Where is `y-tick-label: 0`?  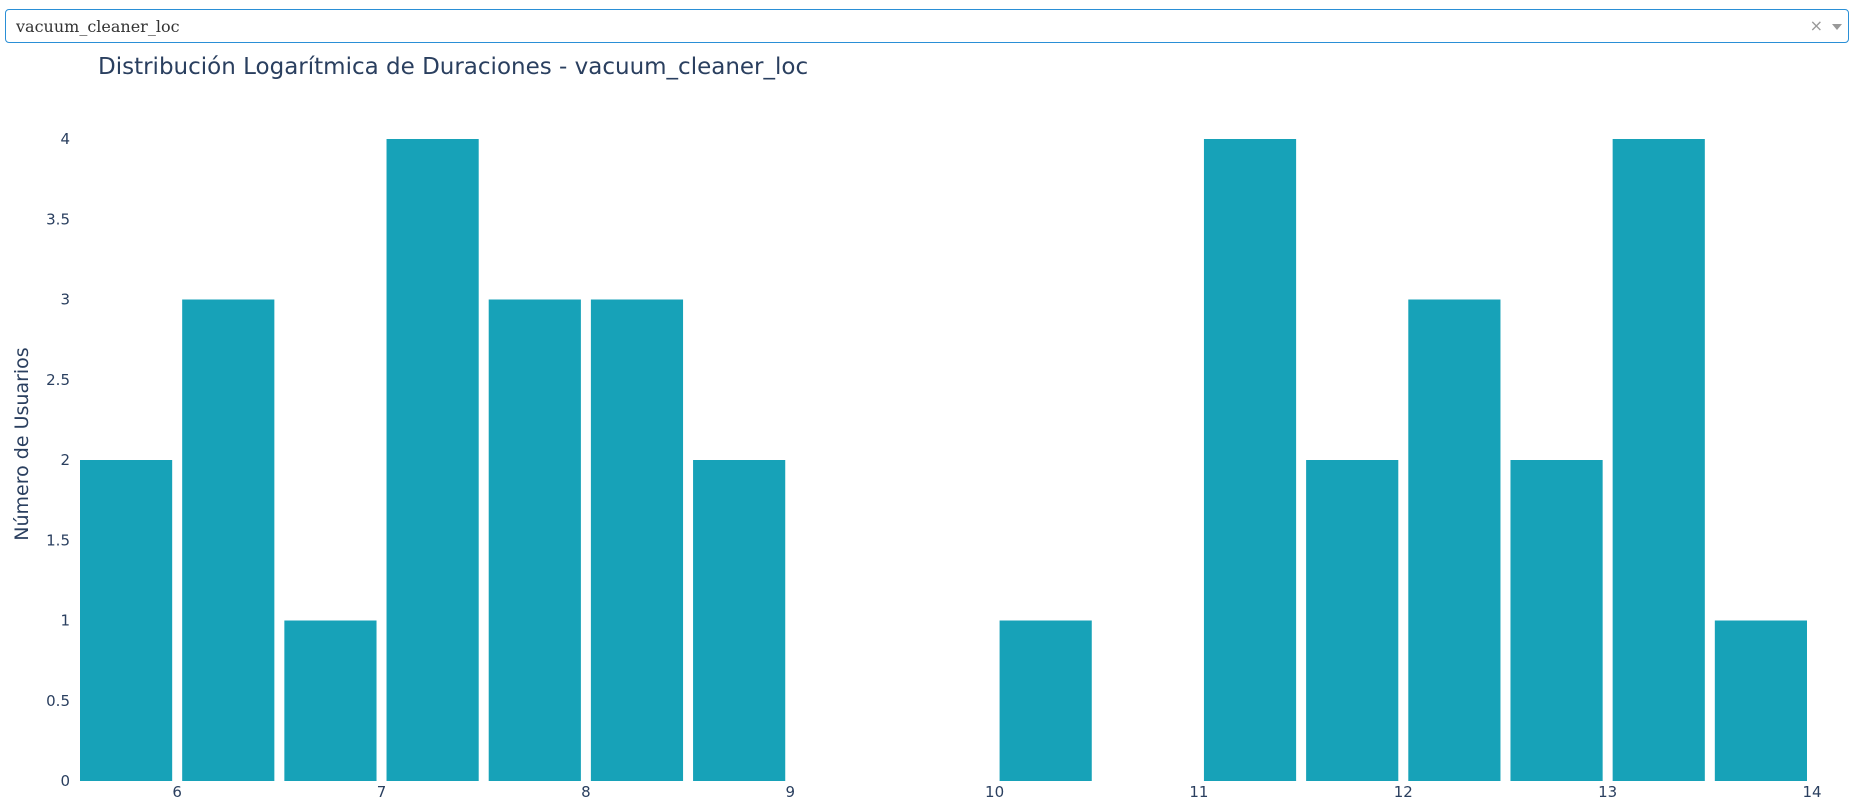 y-tick-label: 0 is located at coordinates (65, 781).